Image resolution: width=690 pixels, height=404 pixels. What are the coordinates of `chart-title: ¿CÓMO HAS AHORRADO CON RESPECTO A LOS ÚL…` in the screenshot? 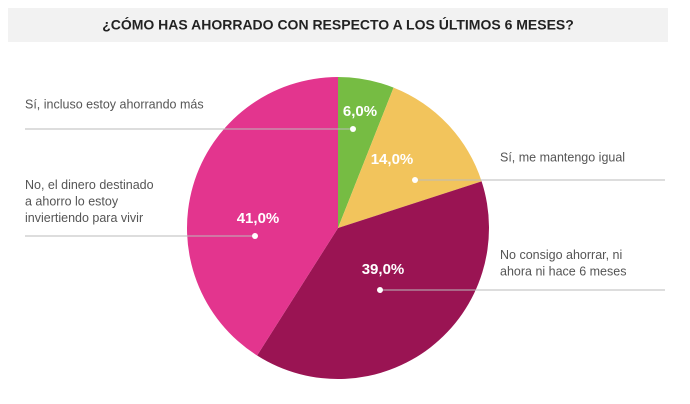 It's located at (338, 24).